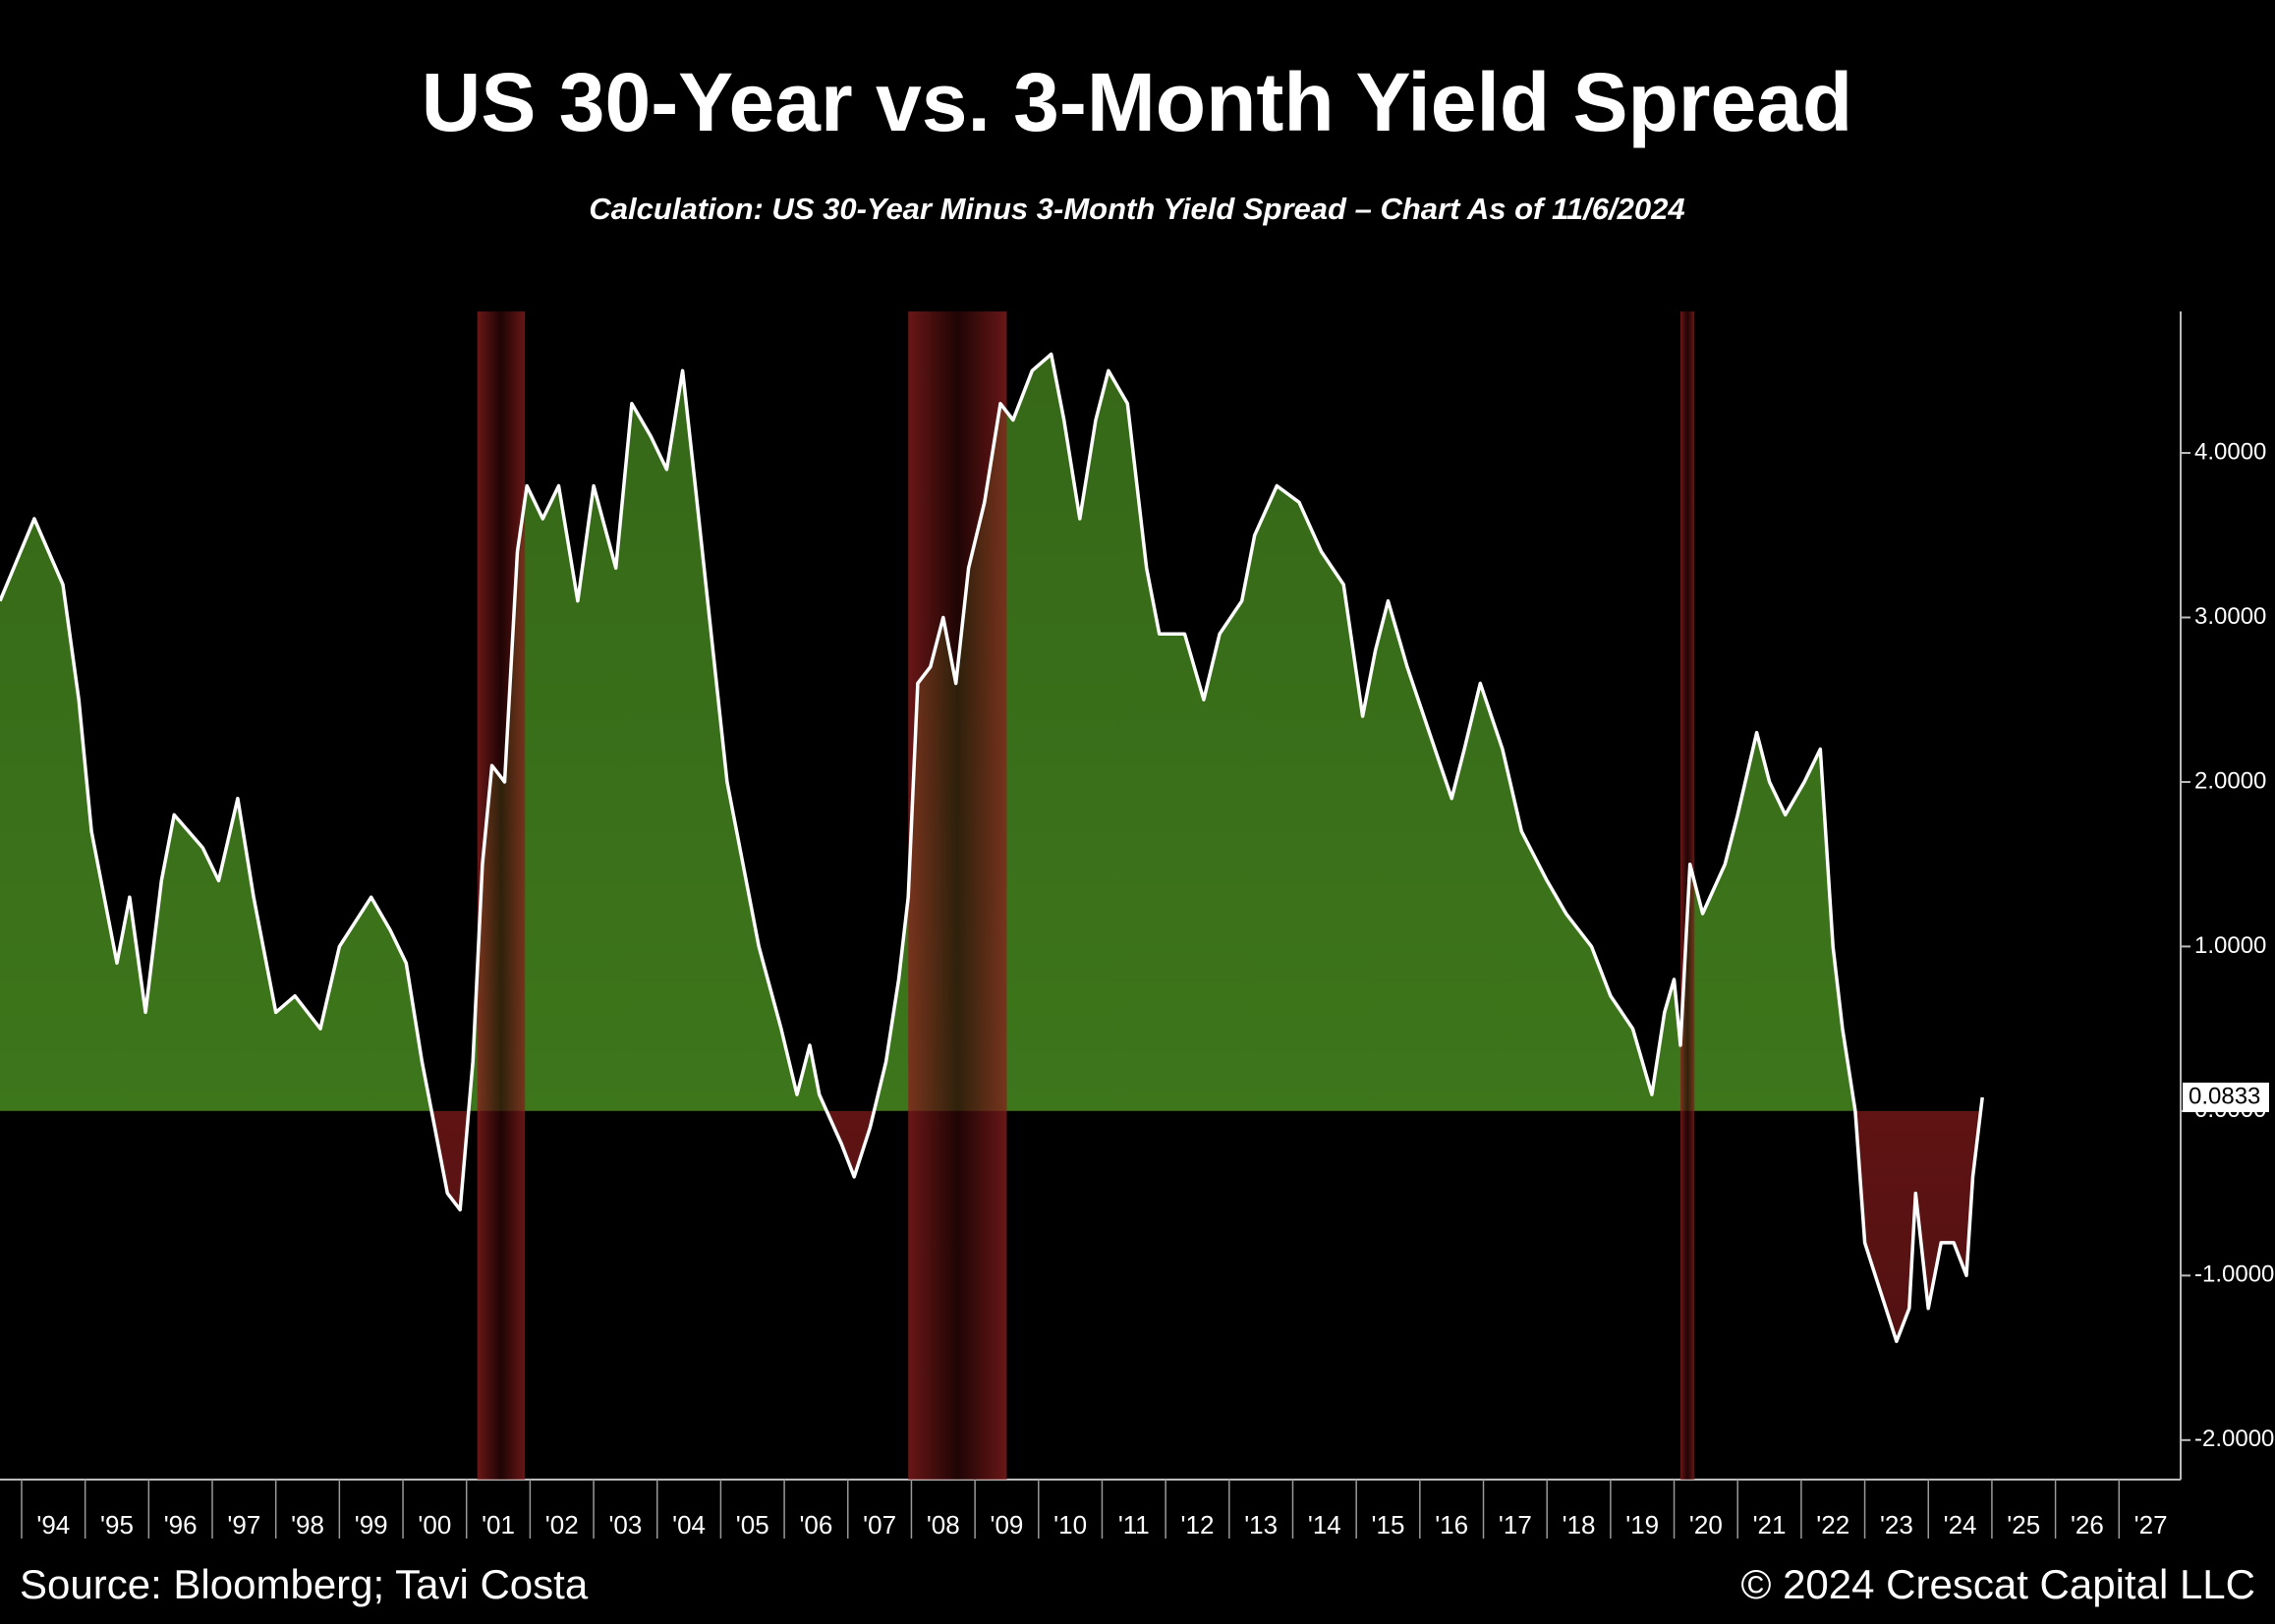 Image resolution: width=2275 pixels, height=1624 pixels. What do you see at coordinates (2230, 780) in the screenshot?
I see `y-tick-label: 2.0000` at bounding box center [2230, 780].